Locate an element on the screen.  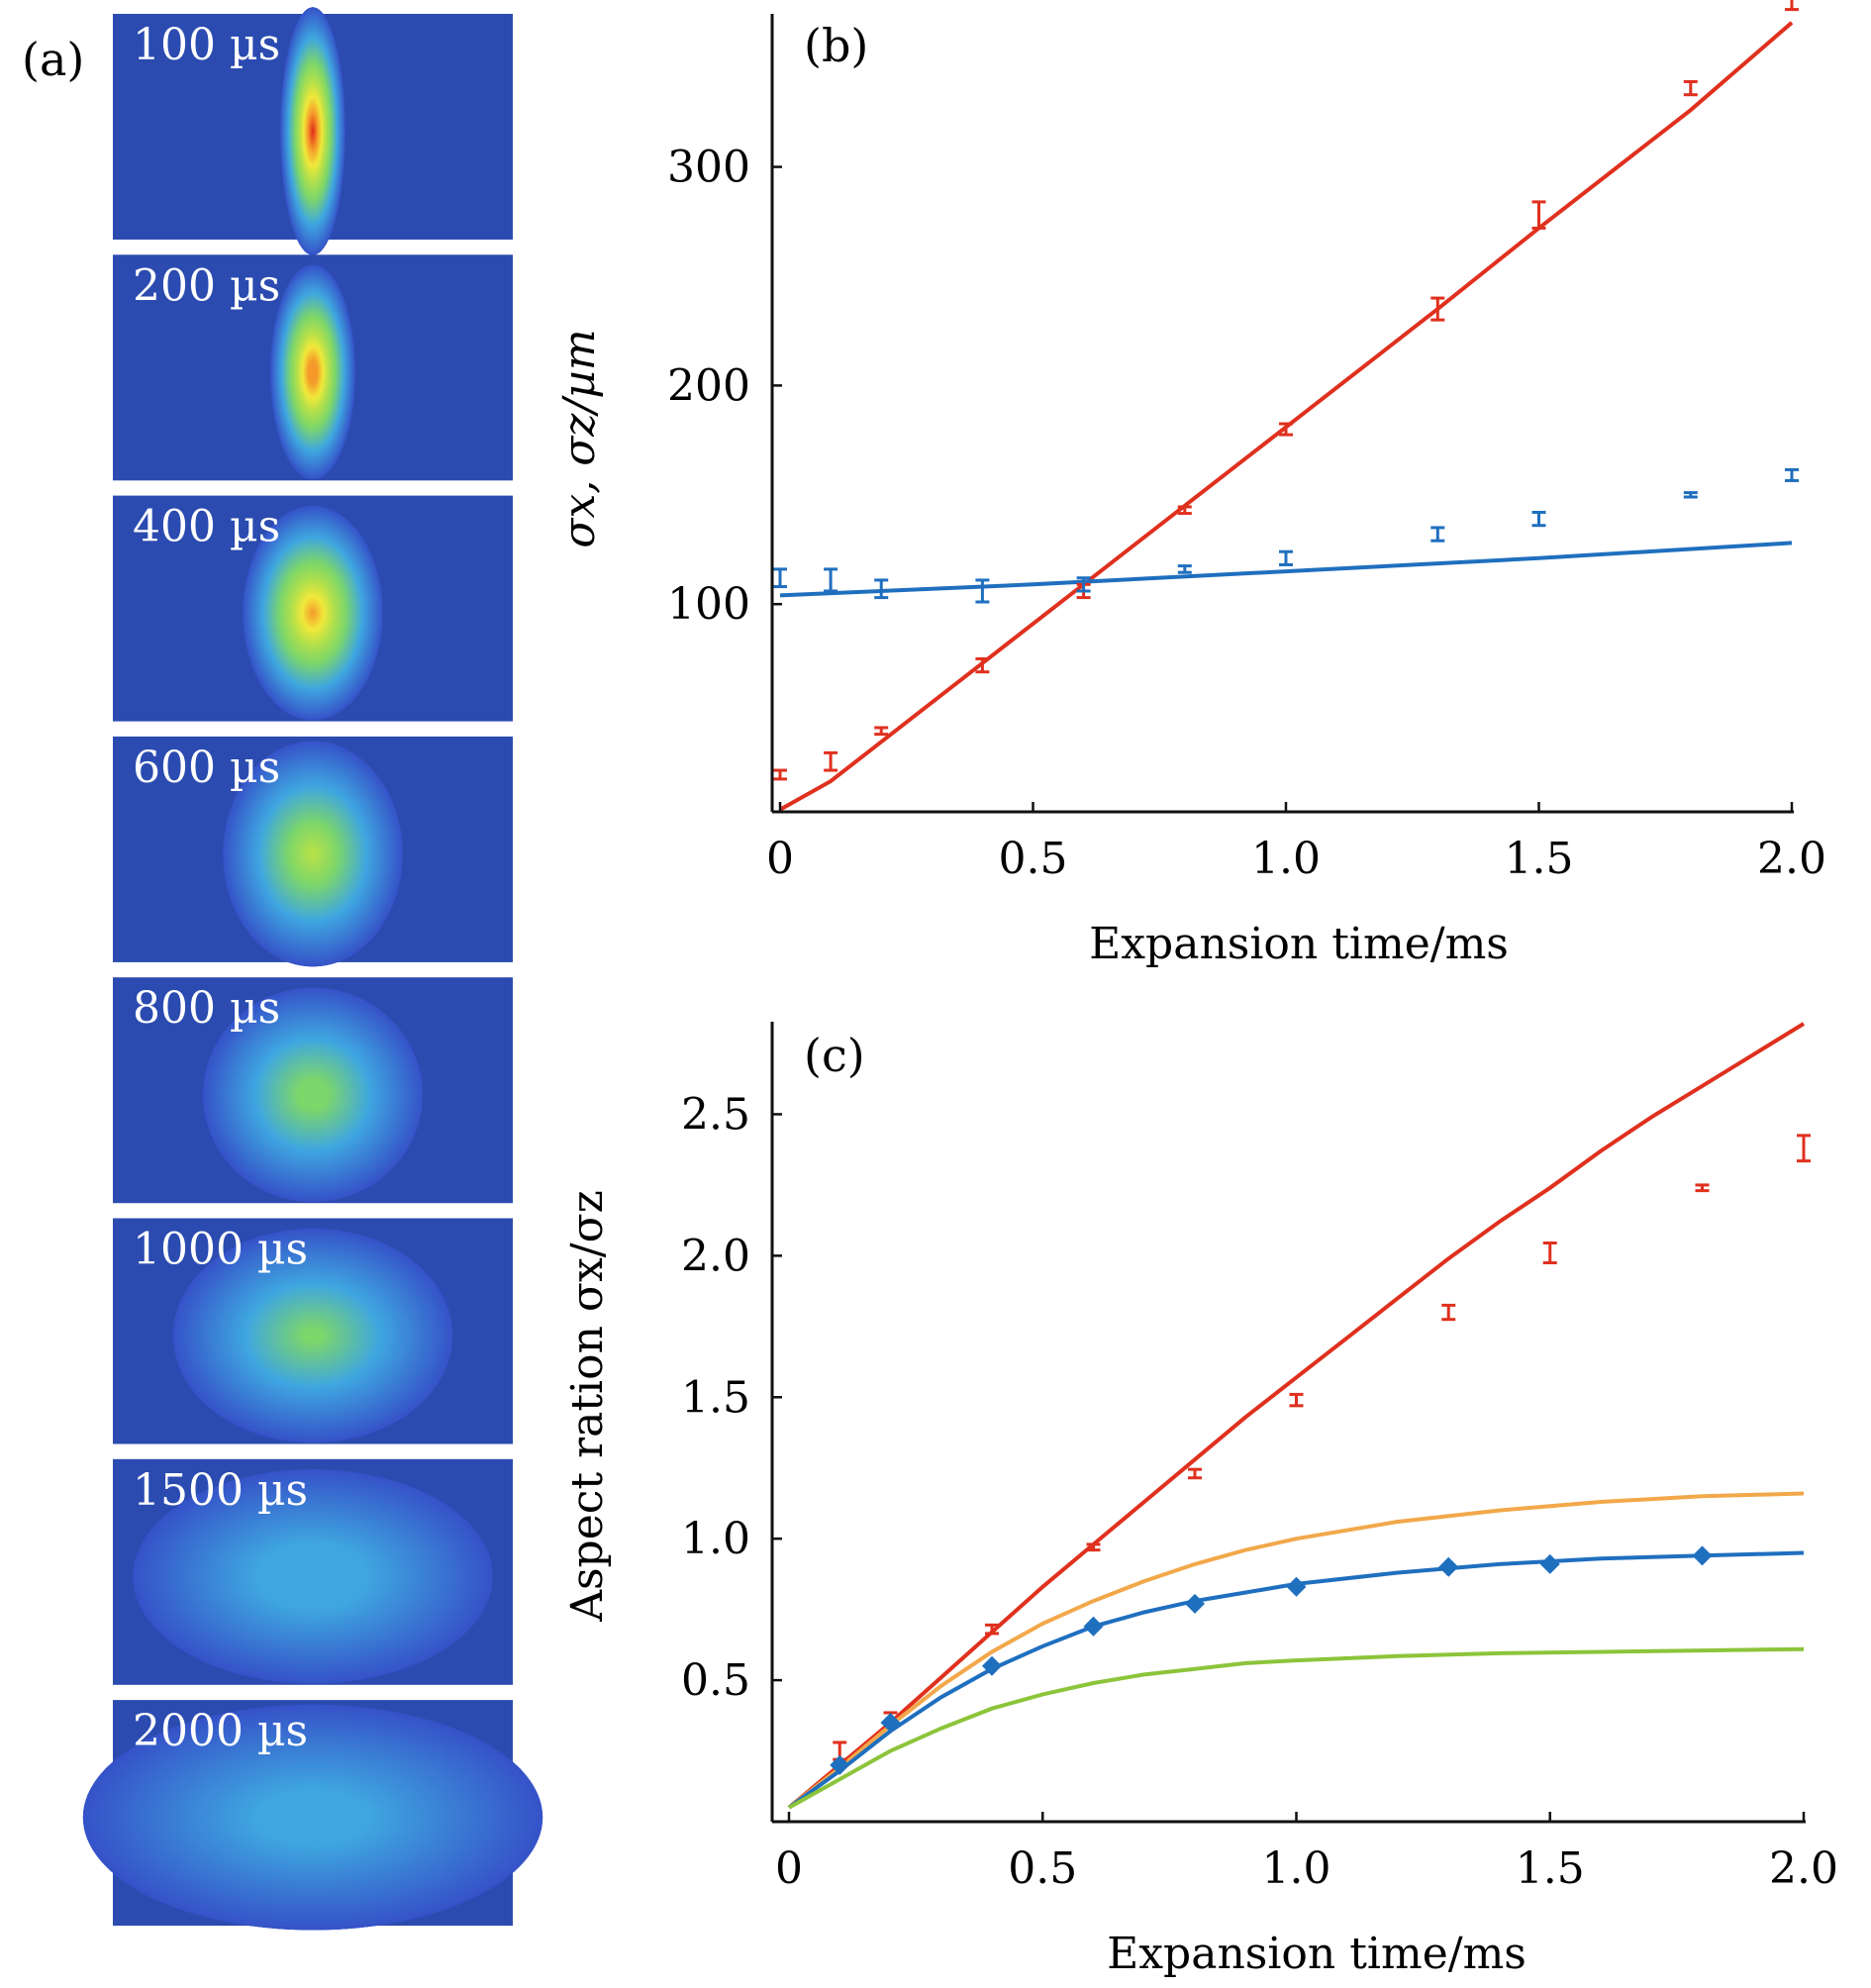
image-time-label: 100 µs is located at coordinates (206, 45).